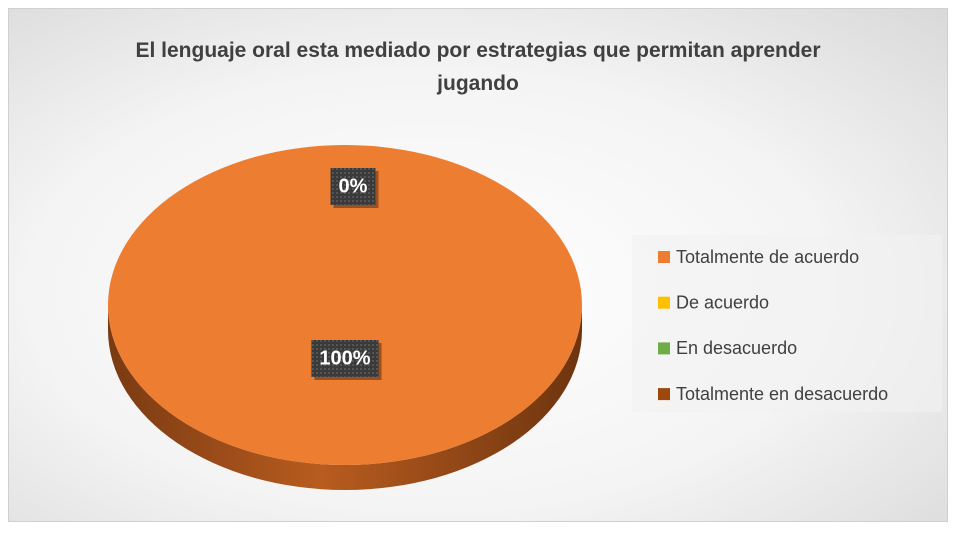 The height and width of the screenshot is (533, 956). Describe the element at coordinates (782, 394) in the screenshot. I see `legend-label: Totalmente en desacuerdo` at that location.